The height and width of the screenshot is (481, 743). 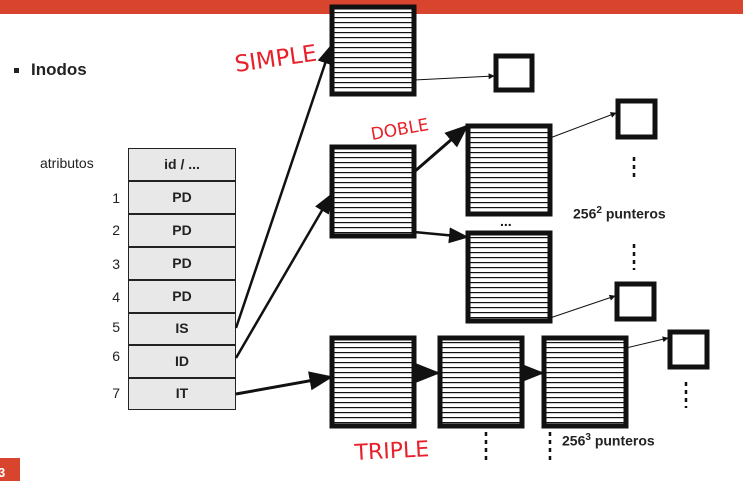 I want to click on table-cell-3: PD, so click(x=182, y=263).